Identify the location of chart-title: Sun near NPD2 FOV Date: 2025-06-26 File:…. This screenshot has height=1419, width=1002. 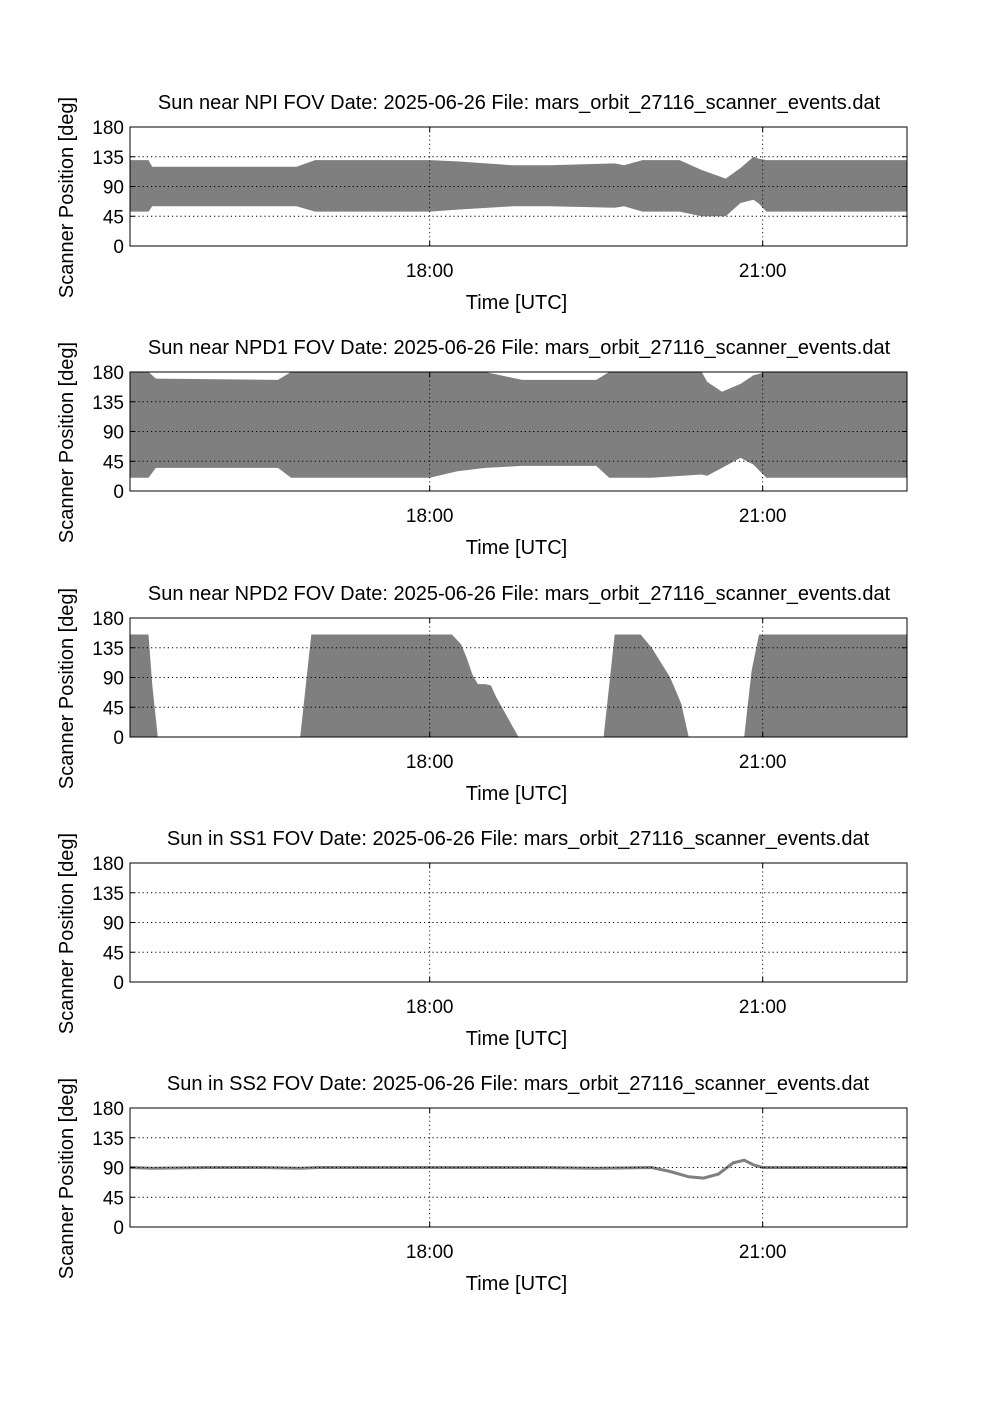
(519, 594).